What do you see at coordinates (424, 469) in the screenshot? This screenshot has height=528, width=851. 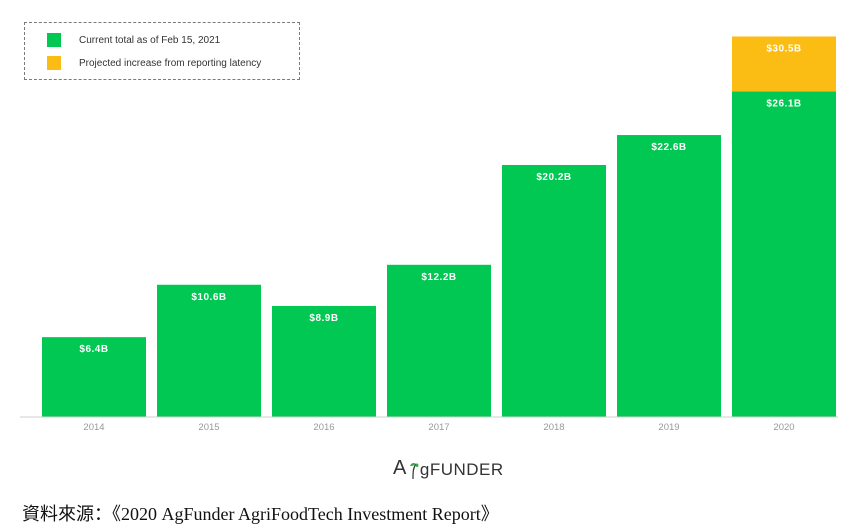 I see `logo-letter-g: g` at bounding box center [424, 469].